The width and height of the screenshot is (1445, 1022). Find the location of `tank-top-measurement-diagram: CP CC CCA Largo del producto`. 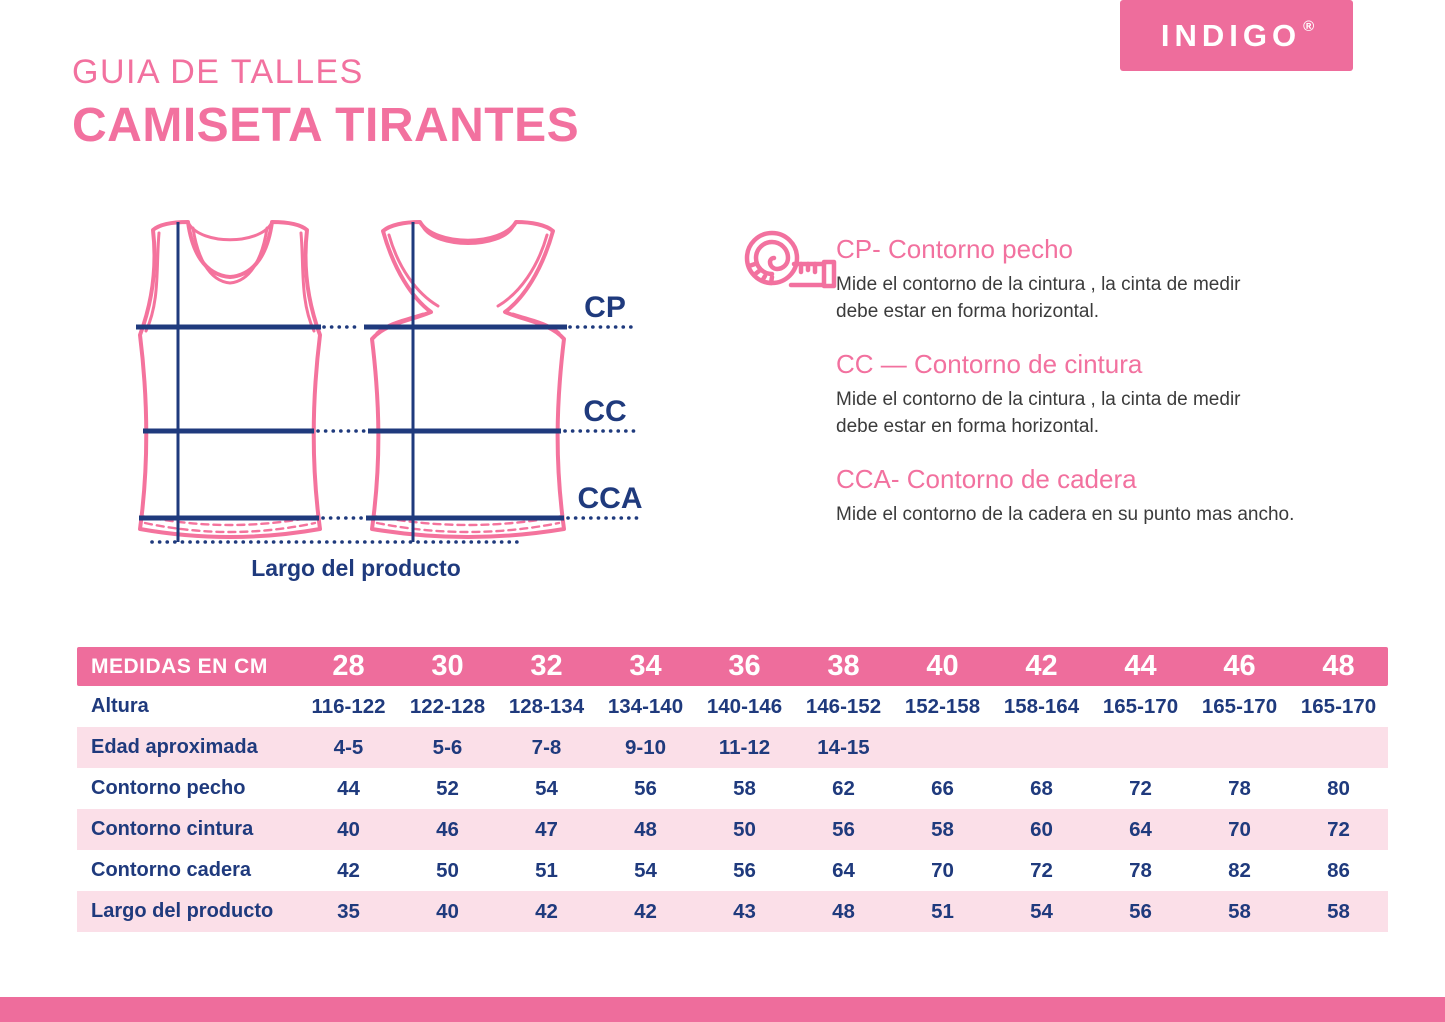

tank-top-measurement-diagram: CP CC CCA Largo del producto is located at coordinates (389, 400).